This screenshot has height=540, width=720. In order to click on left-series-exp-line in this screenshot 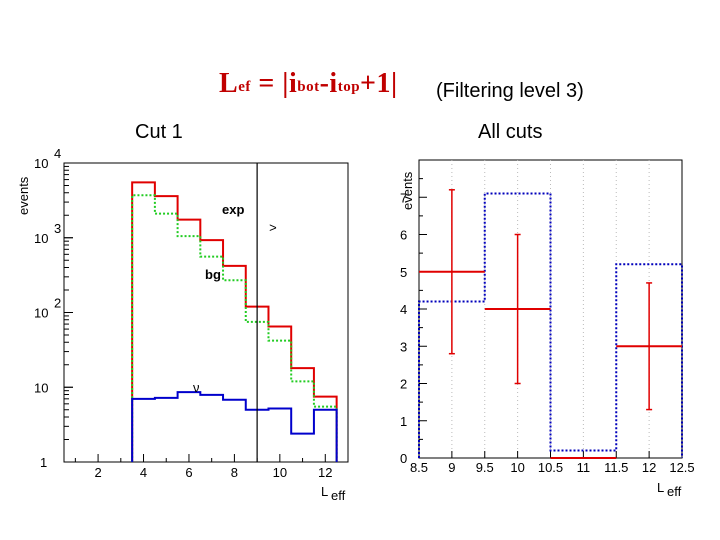, I will do `click(234, 321)`.